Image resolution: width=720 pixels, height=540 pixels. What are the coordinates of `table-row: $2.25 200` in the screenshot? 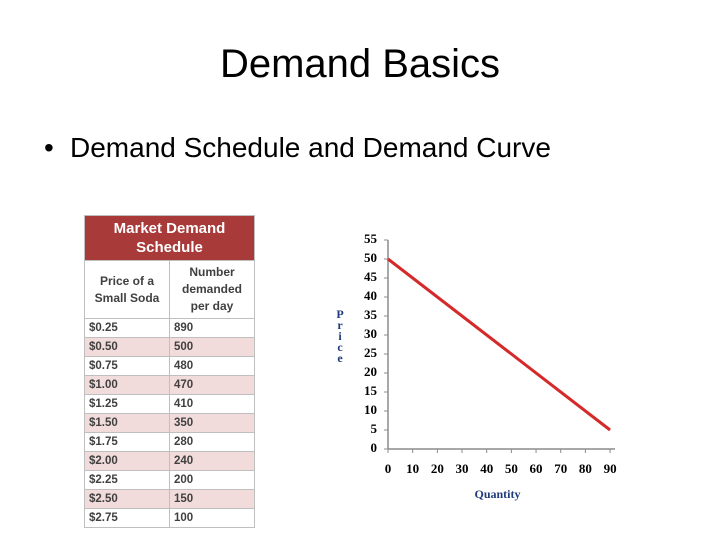 It's located at (169, 480).